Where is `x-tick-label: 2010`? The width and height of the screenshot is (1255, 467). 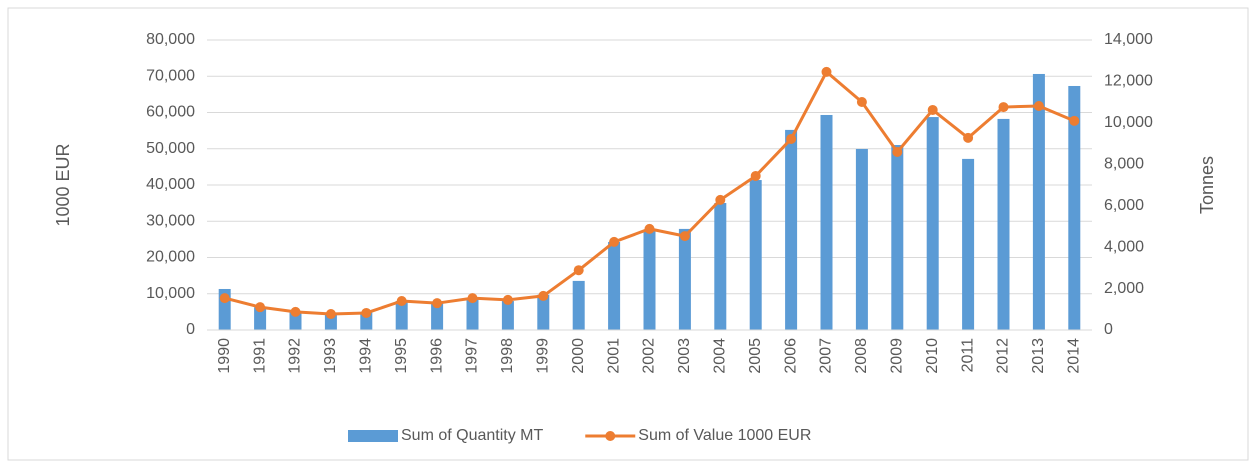 x-tick-label: 2010 is located at coordinates (932, 356).